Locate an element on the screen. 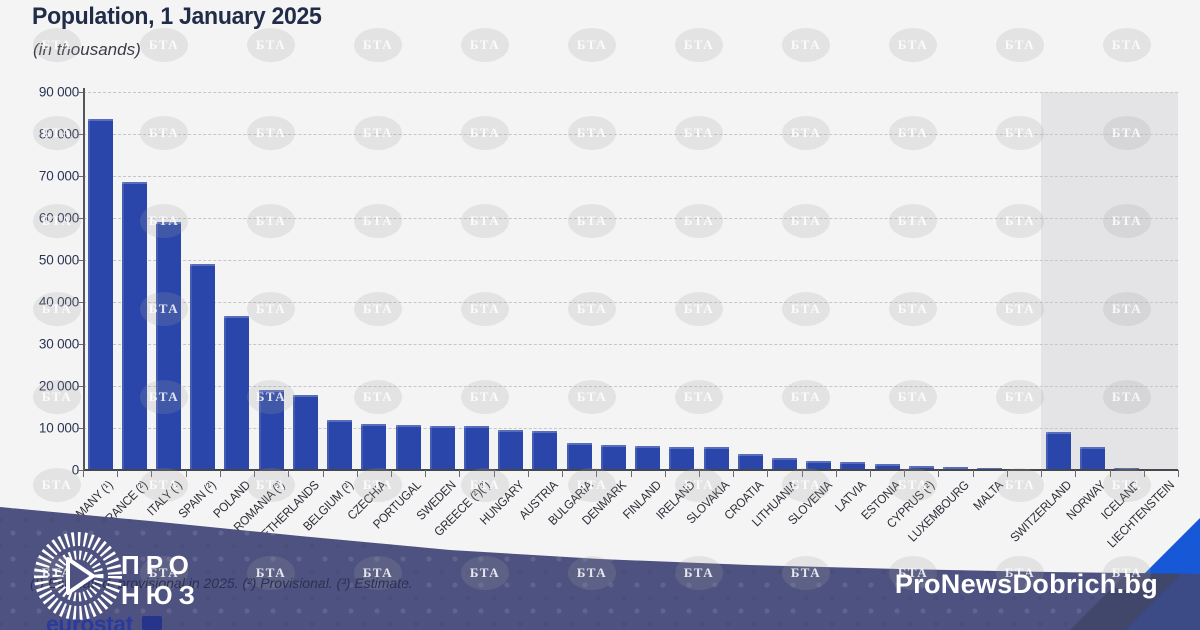 The height and width of the screenshot is (630, 1200). bar-norway is located at coordinates (1092, 458).